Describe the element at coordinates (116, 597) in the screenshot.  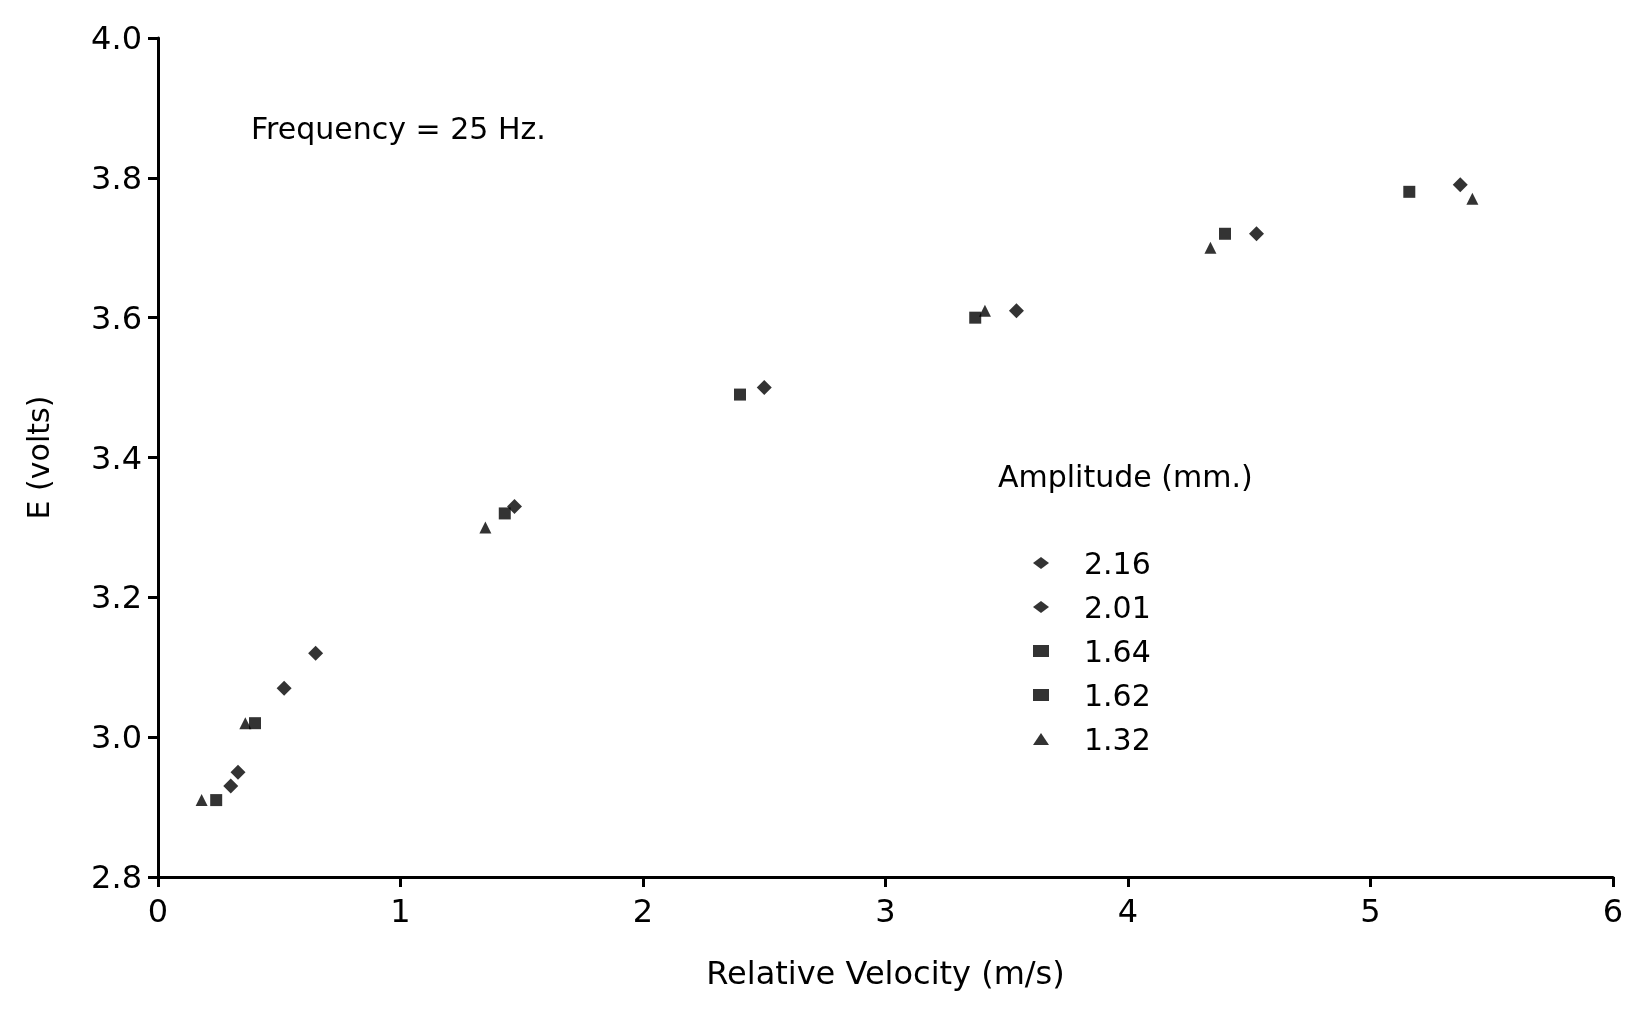
I see `y-tick-label: 3.2` at that location.